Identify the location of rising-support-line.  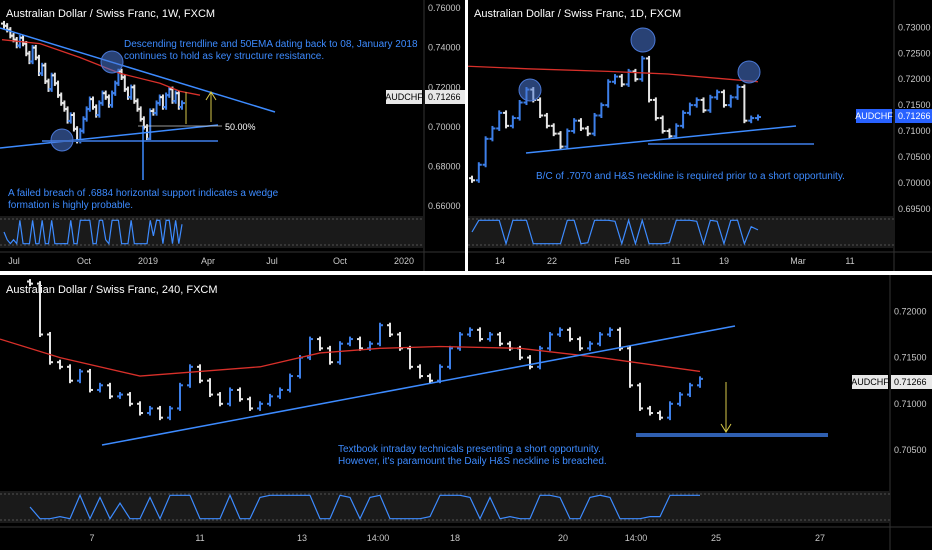
(109, 136).